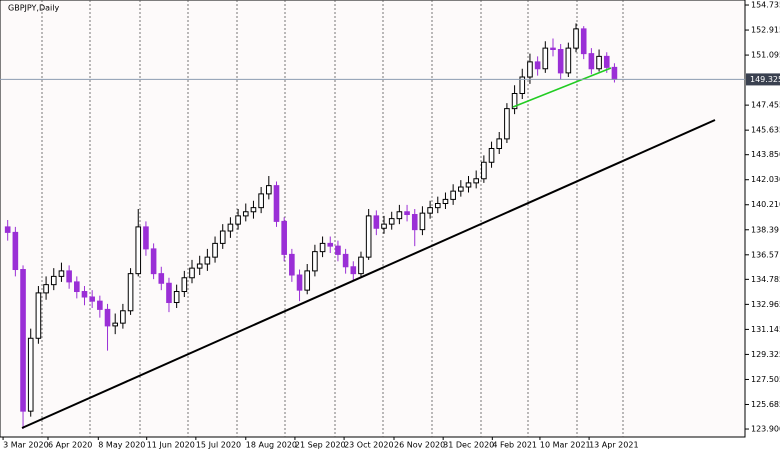 The image size is (780, 451). Describe the element at coordinates (765, 105) in the screenshot. I see `y-tick-label: 147.455` at that location.